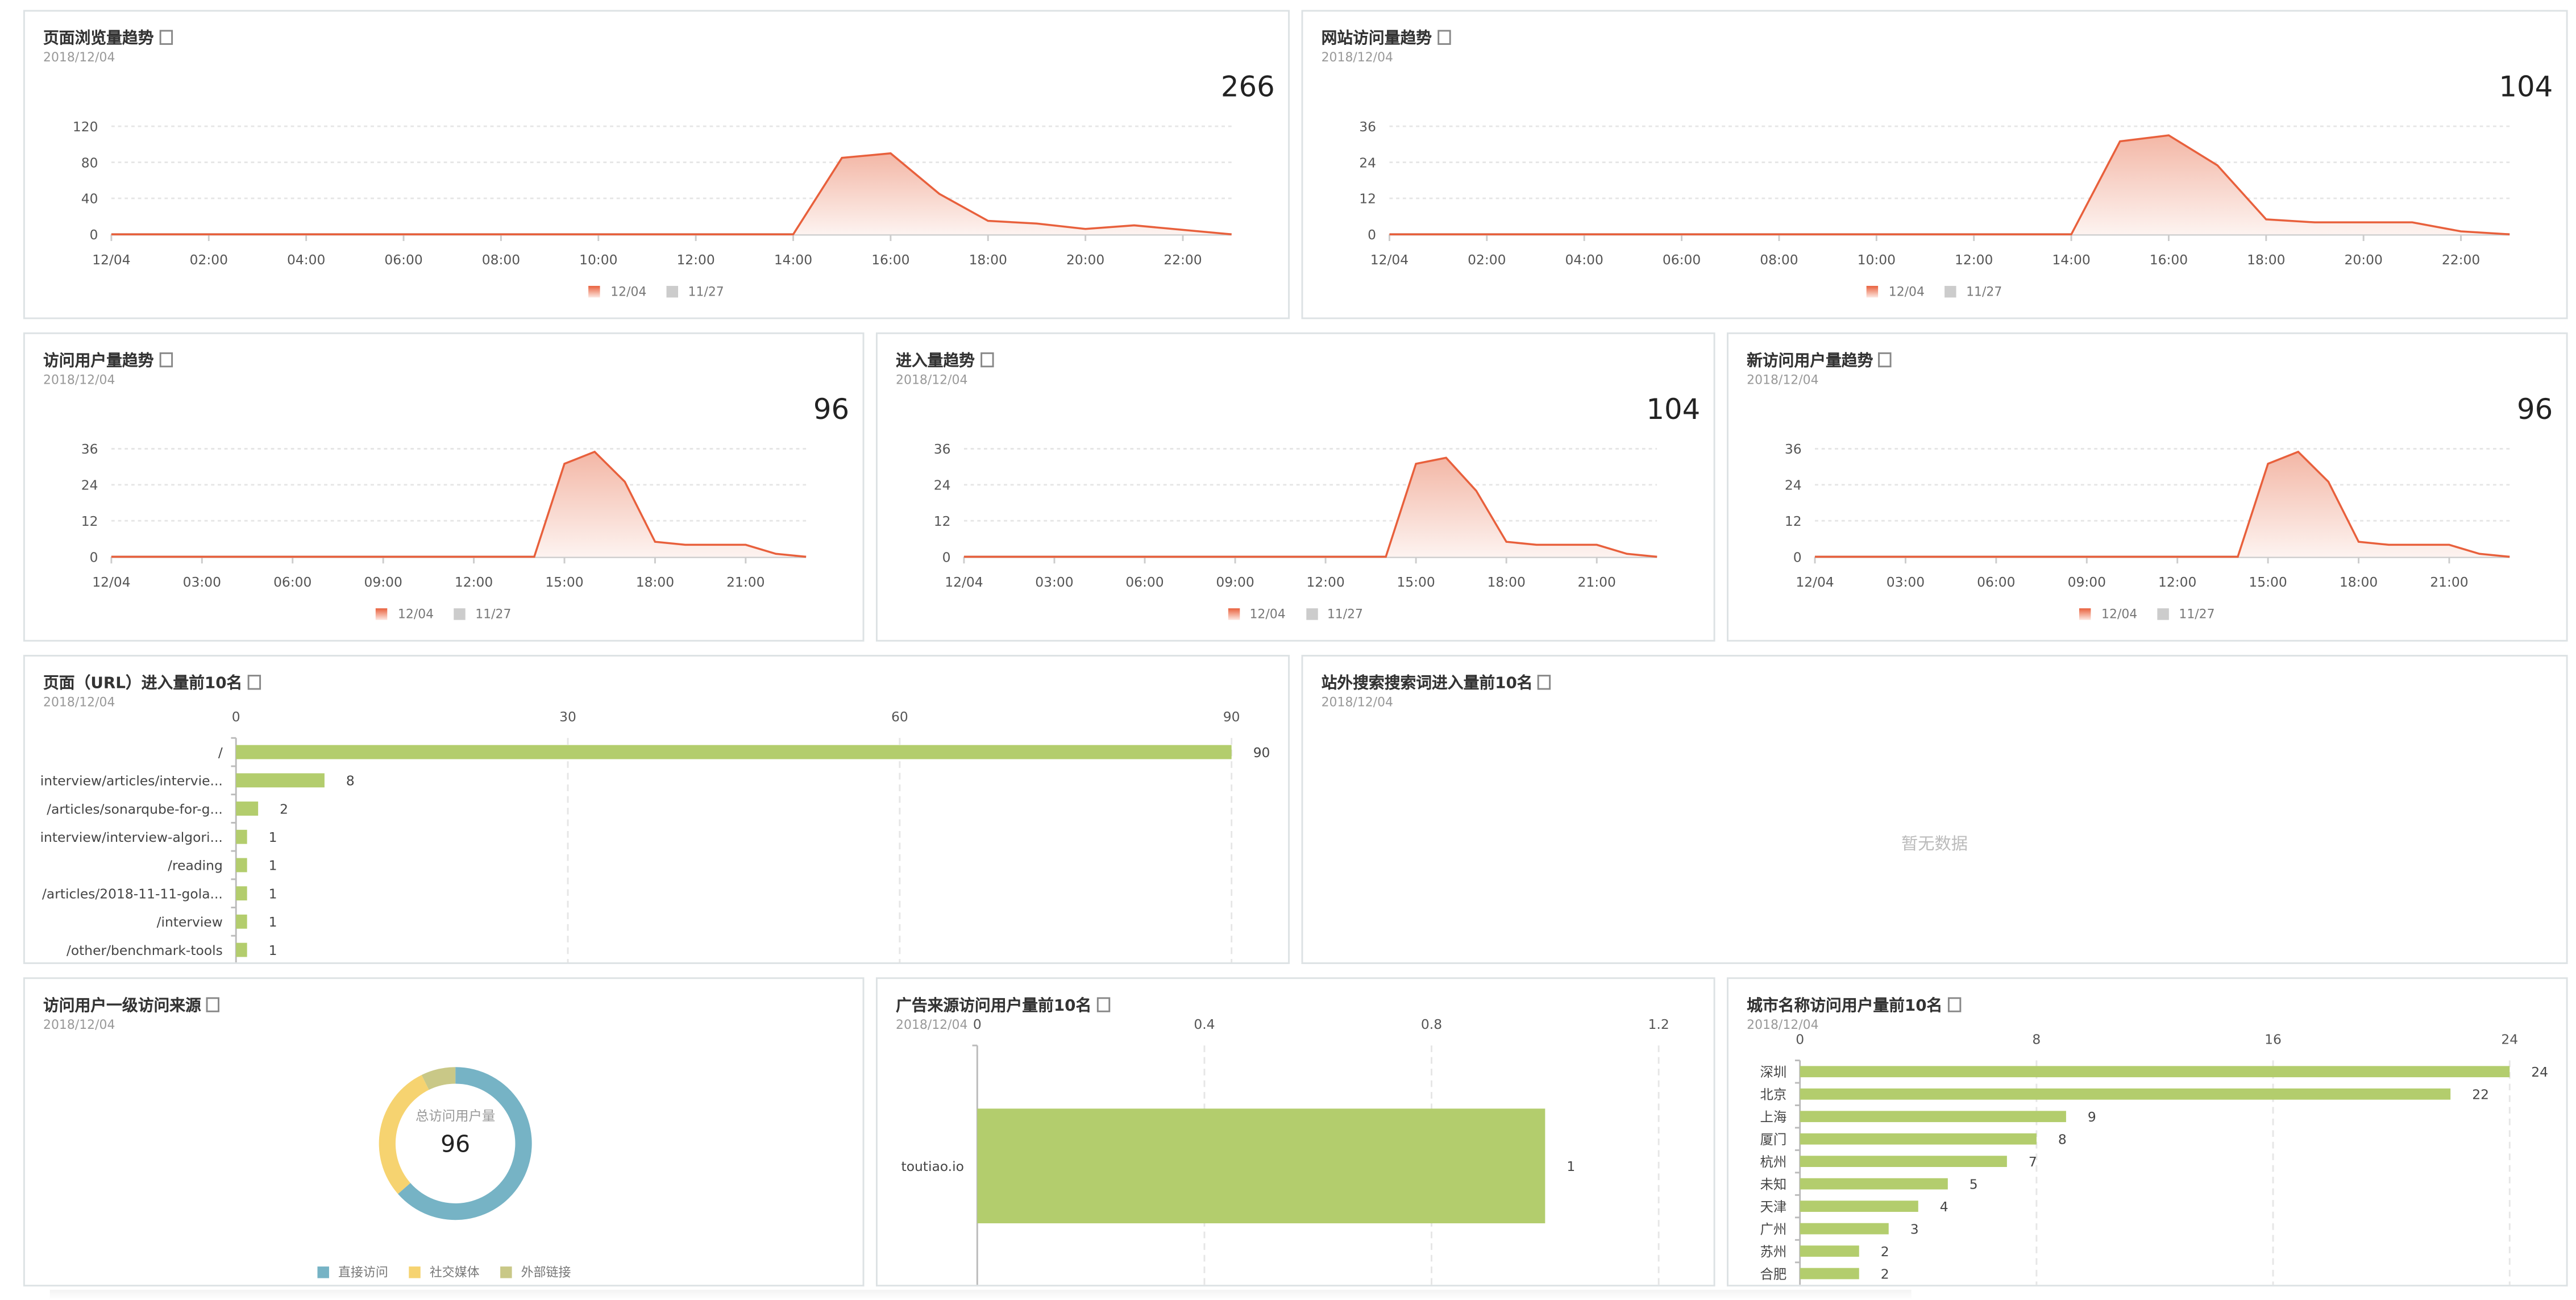  Describe the element at coordinates (1885, 1274) in the screenshot. I see `bar-value-label: 2` at that location.